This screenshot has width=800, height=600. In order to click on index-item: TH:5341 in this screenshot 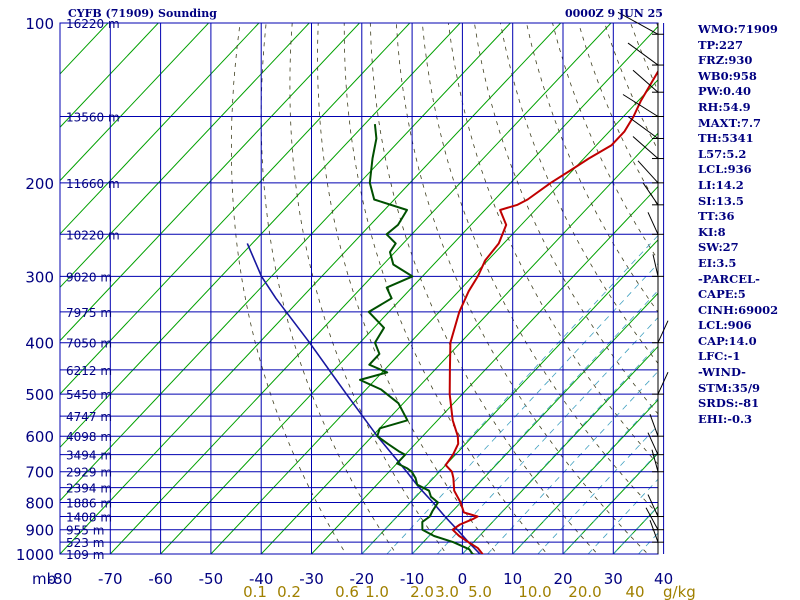, I will do `click(726, 138)`.